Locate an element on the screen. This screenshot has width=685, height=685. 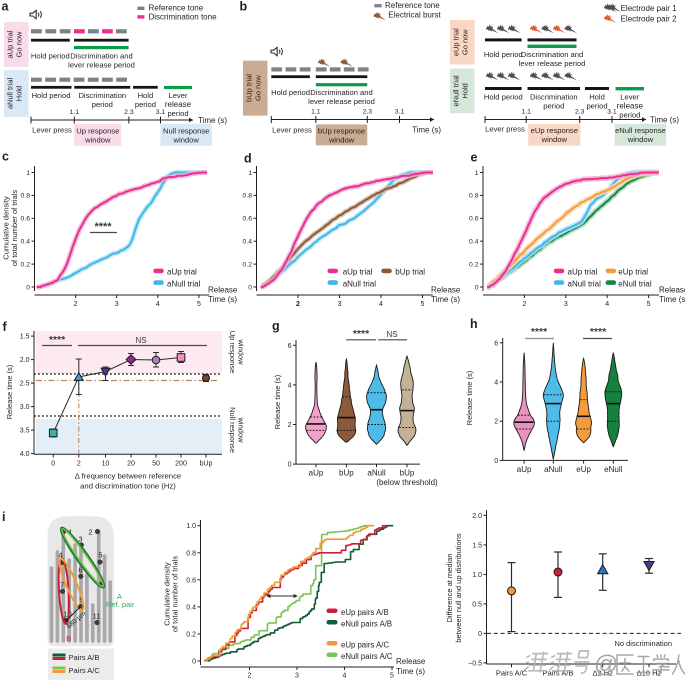
svg-text: Ref. pair is located at coordinates (120, 604).